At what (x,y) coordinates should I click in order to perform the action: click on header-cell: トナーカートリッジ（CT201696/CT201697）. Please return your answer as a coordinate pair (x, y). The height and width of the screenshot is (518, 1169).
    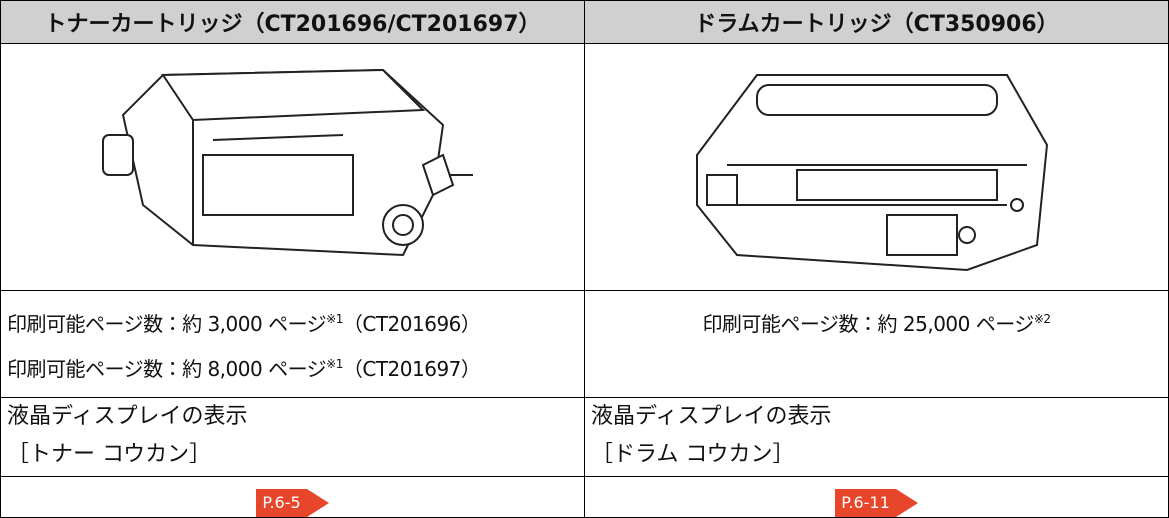
    Looking at the image, I should click on (292, 22).